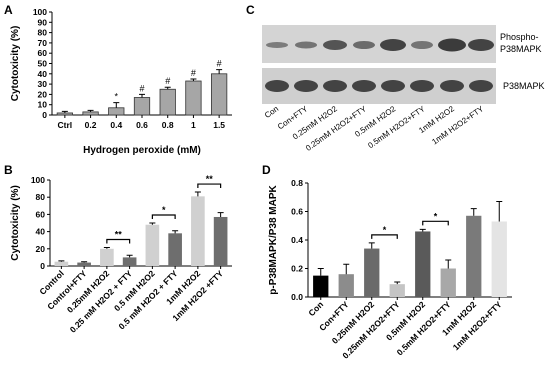 This screenshot has height=371, width=550. What do you see at coordinates (210, 179) in the screenshot?
I see `significance-label: **` at bounding box center [210, 179].